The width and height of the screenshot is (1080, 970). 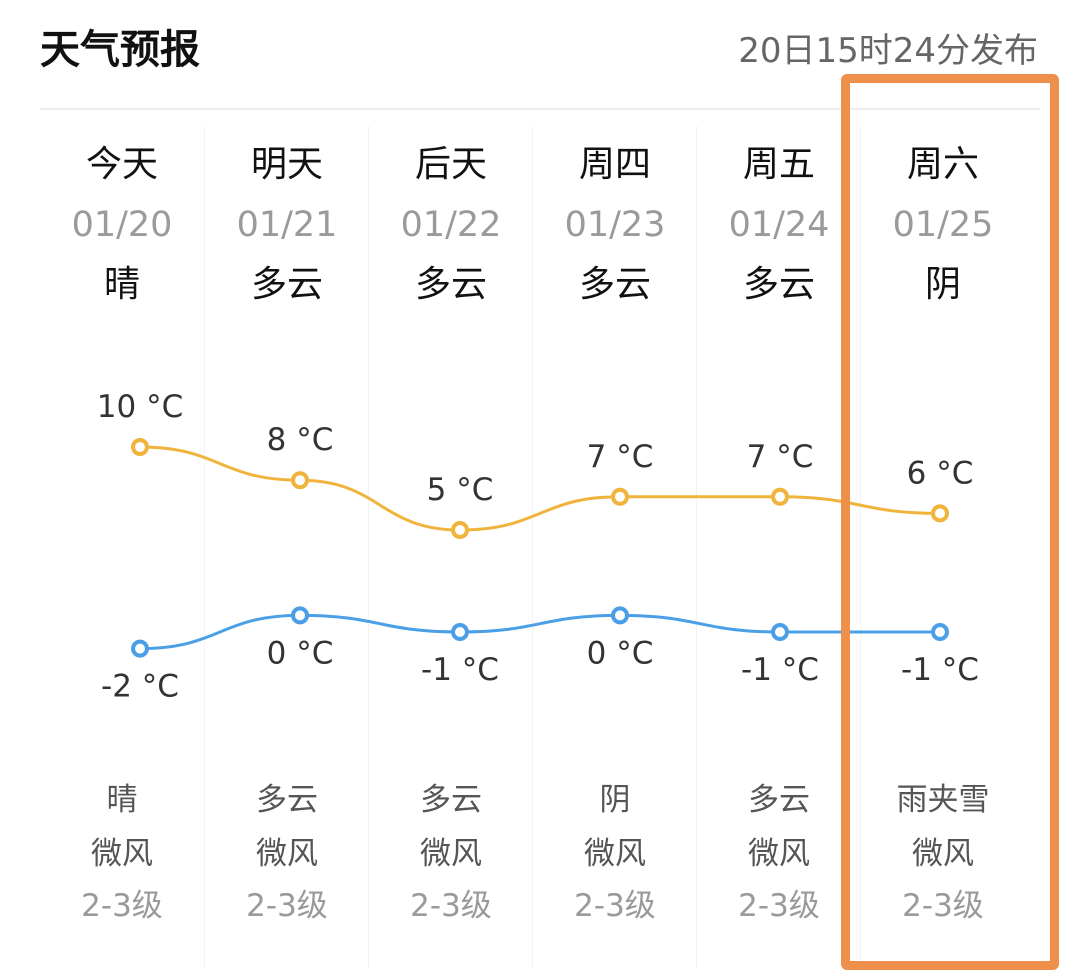 What do you see at coordinates (614, 164) in the screenshot?
I see `day-label: 周四` at bounding box center [614, 164].